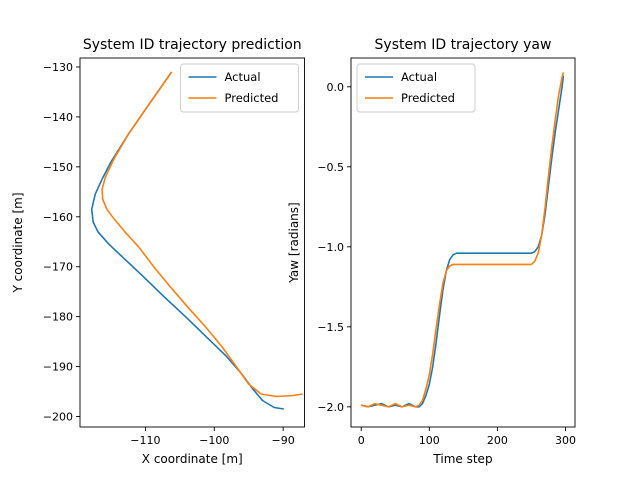 The width and height of the screenshot is (640, 480). I want to click on y-tick-label: −0.5, so click(330, 167).